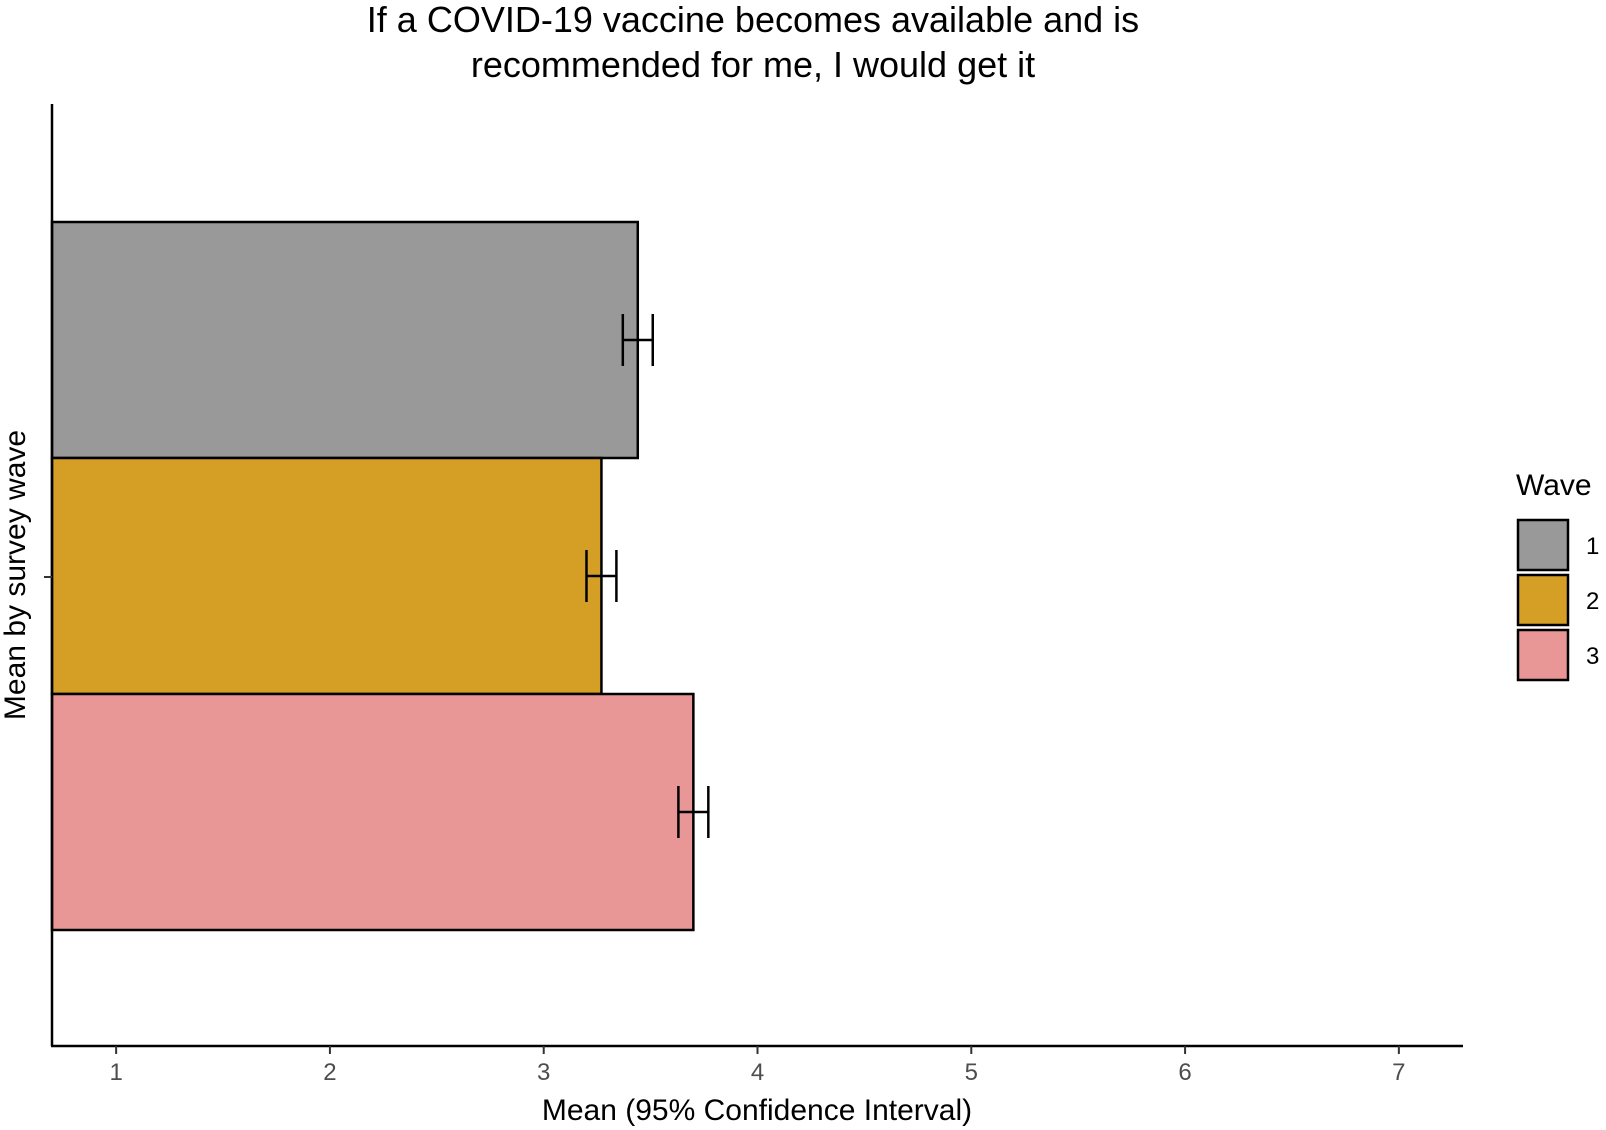  I want to click on legend-item-1: 1, so click(1557, 545).